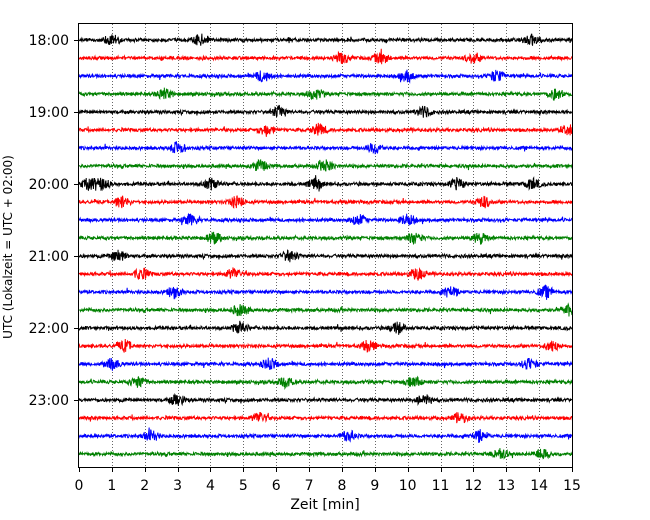 This screenshot has height=520, width=650. I want to click on trace-19:45, so click(325, 165).